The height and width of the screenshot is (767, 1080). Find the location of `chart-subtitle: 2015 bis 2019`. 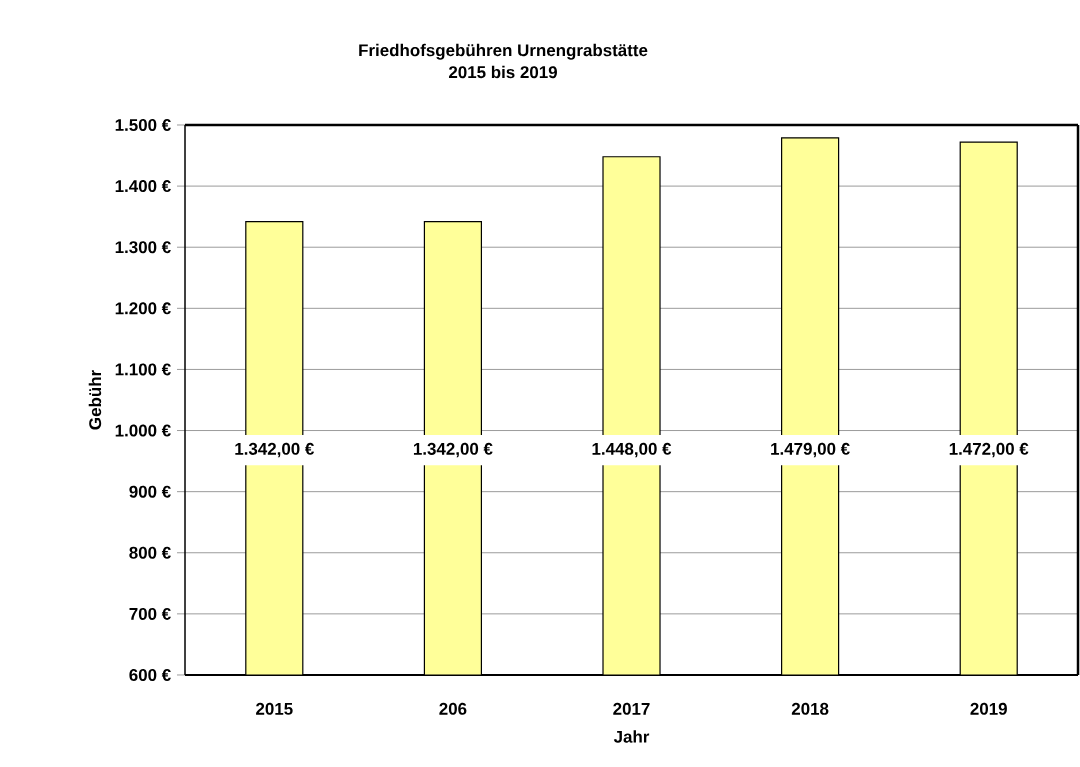

chart-subtitle: 2015 bis 2019 is located at coordinates (502, 72).